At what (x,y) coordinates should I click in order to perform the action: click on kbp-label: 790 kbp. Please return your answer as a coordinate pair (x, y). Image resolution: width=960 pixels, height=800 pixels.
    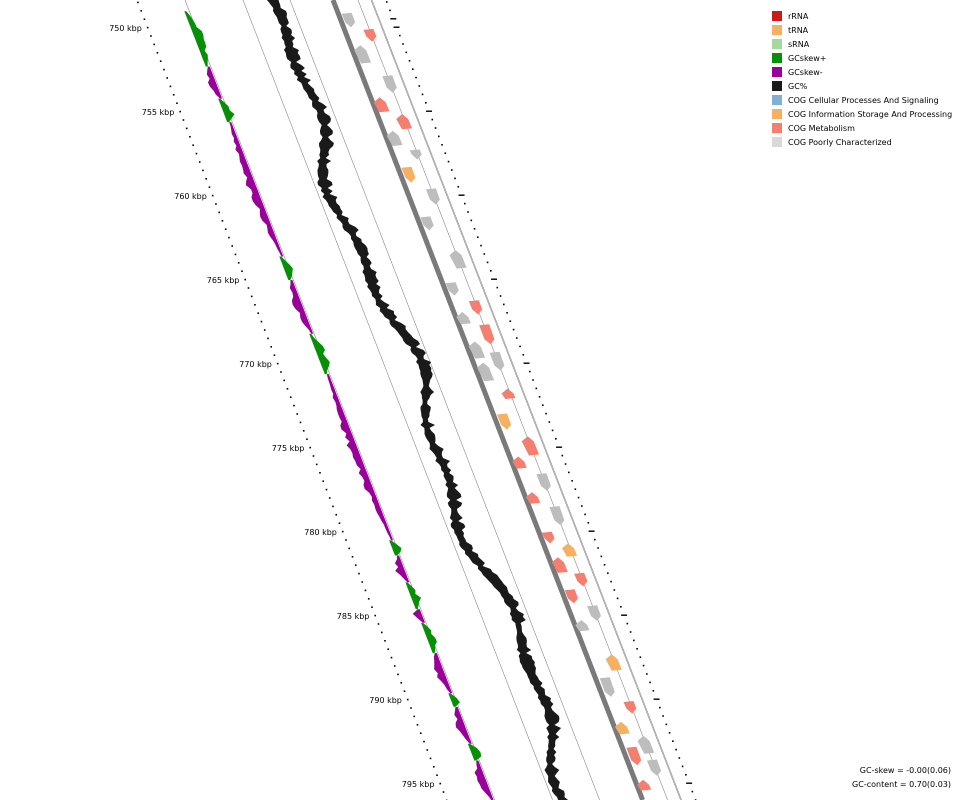
    Looking at the image, I should click on (385, 700).